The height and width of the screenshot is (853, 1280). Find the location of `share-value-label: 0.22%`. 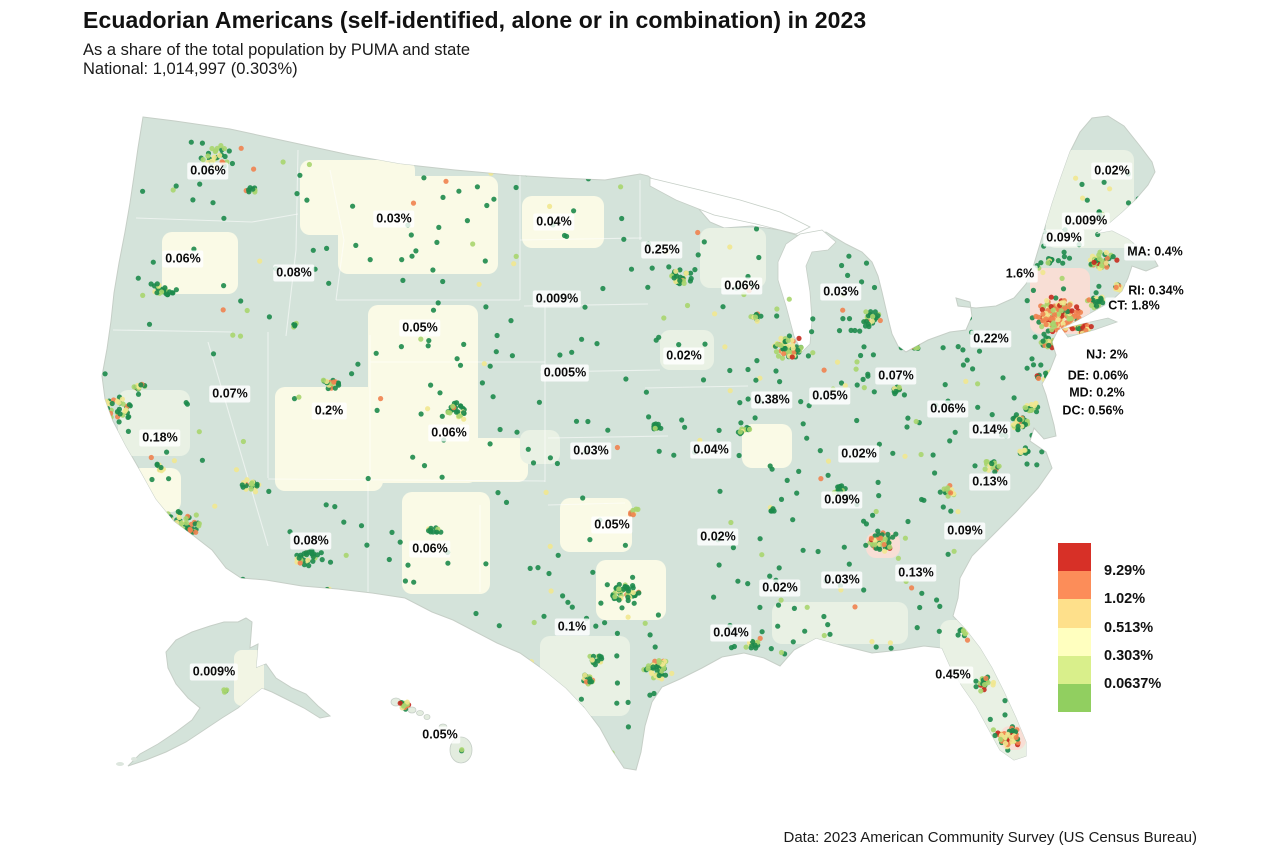

share-value-label: 0.22% is located at coordinates (991, 339).